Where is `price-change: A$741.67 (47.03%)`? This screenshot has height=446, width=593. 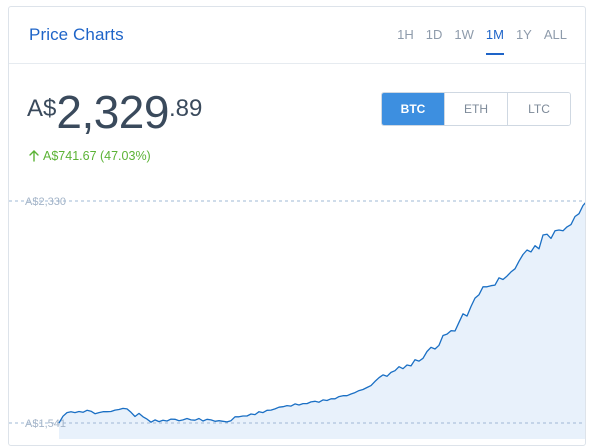
price-change: A$741.67 (47.03%) is located at coordinates (90, 156).